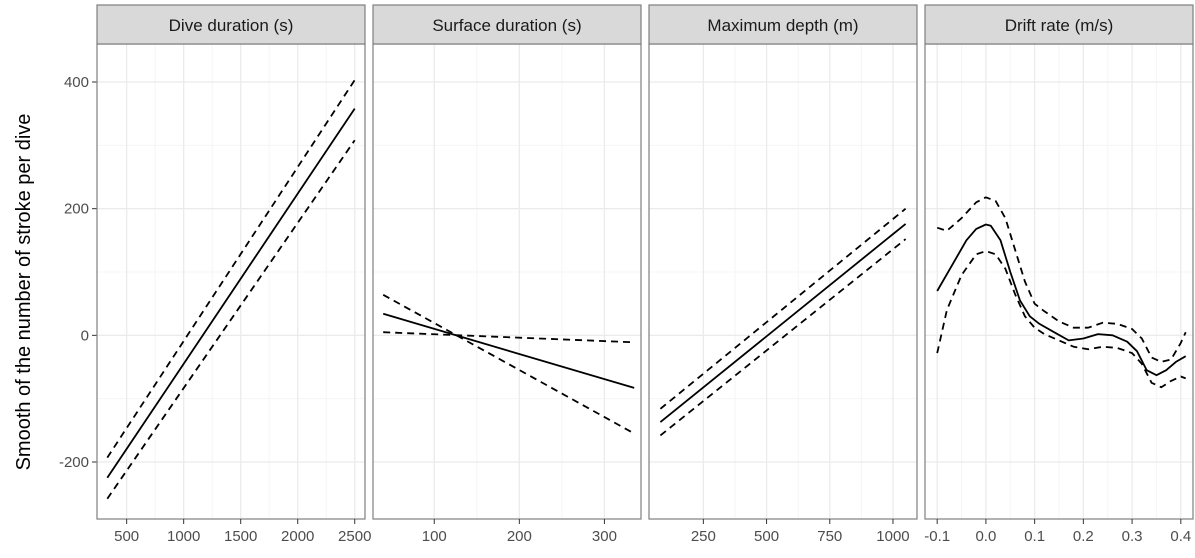  I want to click on x-tick-label: 1500, so click(240, 536).